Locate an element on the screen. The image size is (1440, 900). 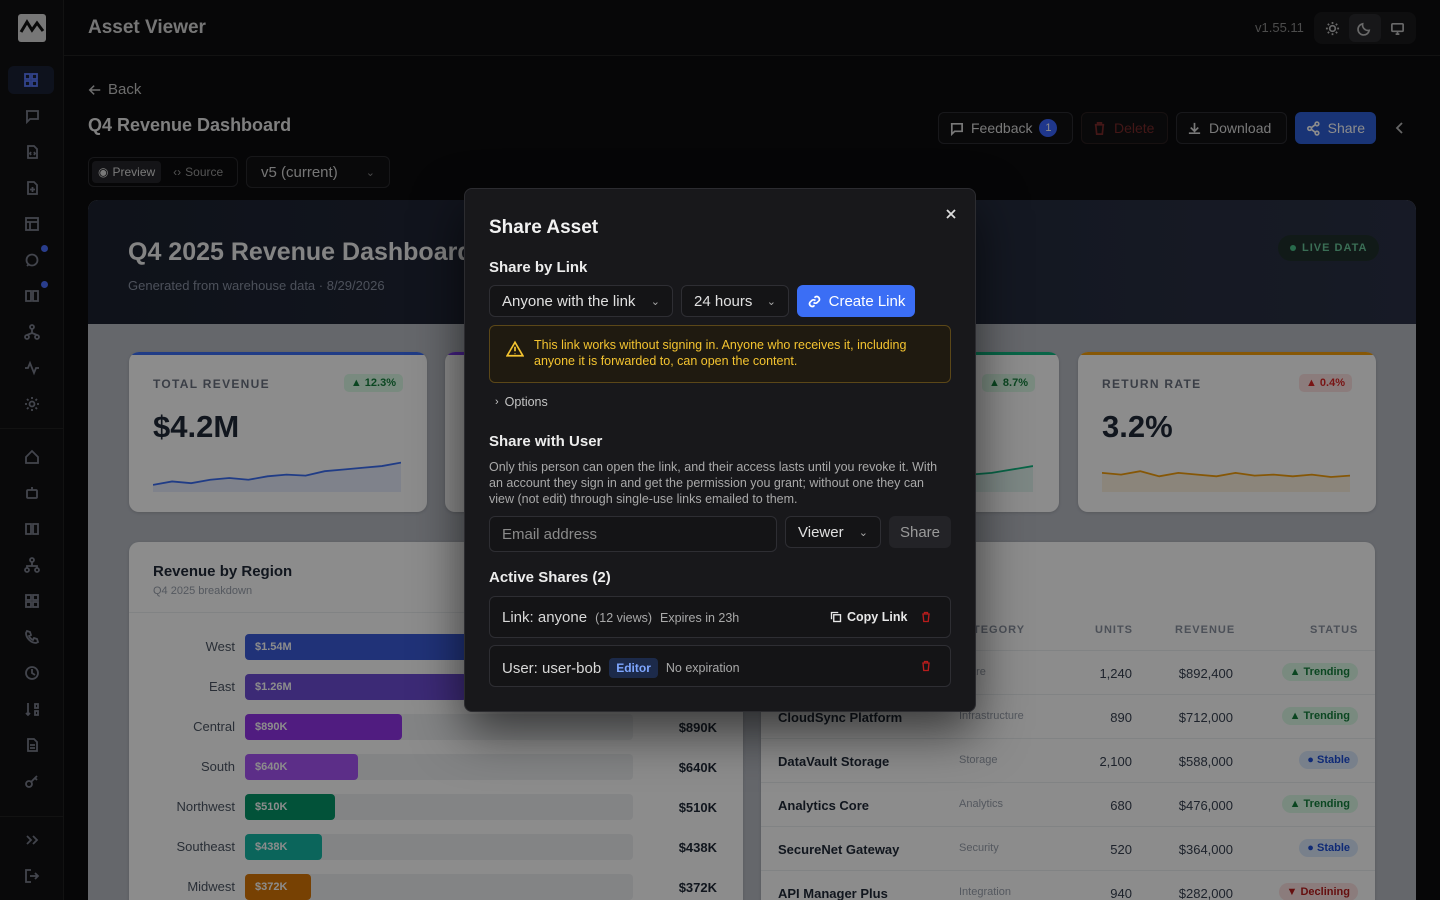
sparkline is located at coordinates (1226, 481).